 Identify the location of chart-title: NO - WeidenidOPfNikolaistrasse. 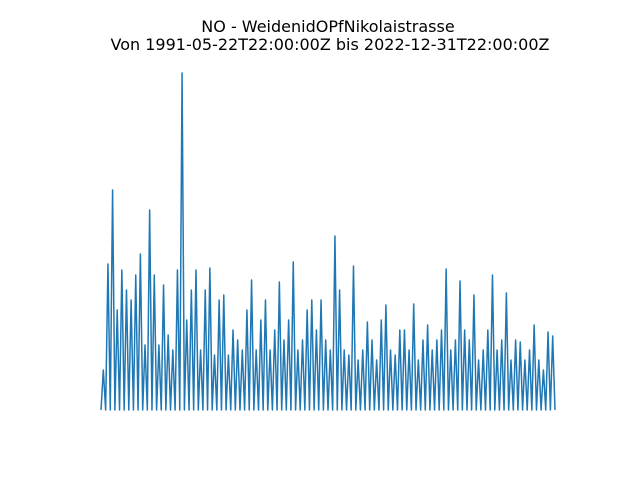
(327, 26).